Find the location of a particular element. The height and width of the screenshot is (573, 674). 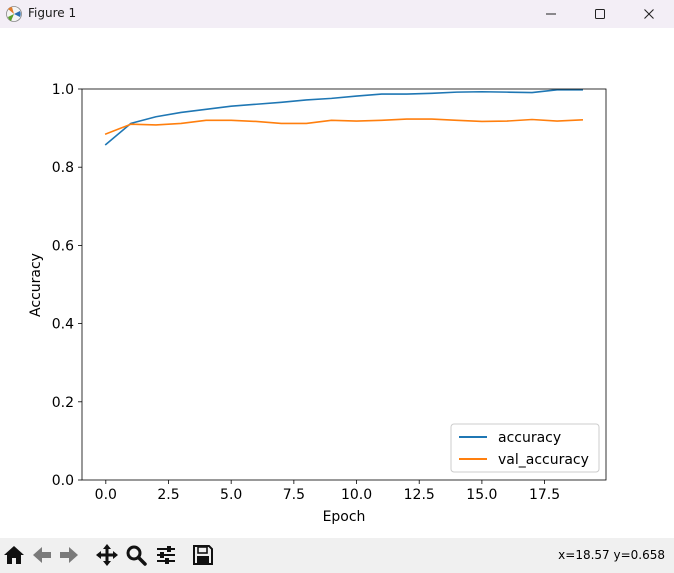

minimize-button is located at coordinates (551, 14).